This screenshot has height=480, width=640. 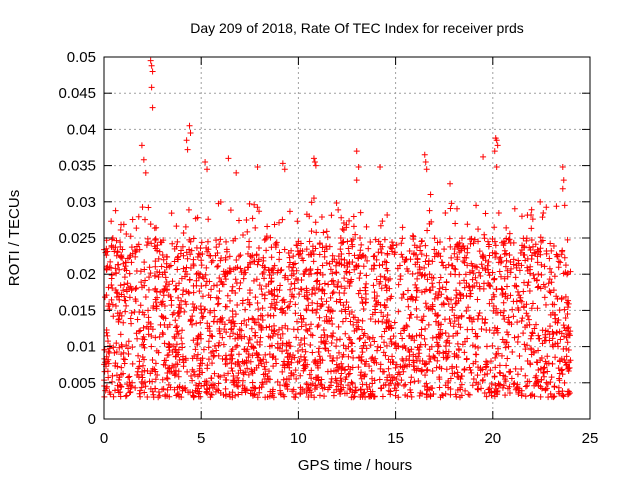 What do you see at coordinates (492, 438) in the screenshot?
I see `x-tick-label: 20` at bounding box center [492, 438].